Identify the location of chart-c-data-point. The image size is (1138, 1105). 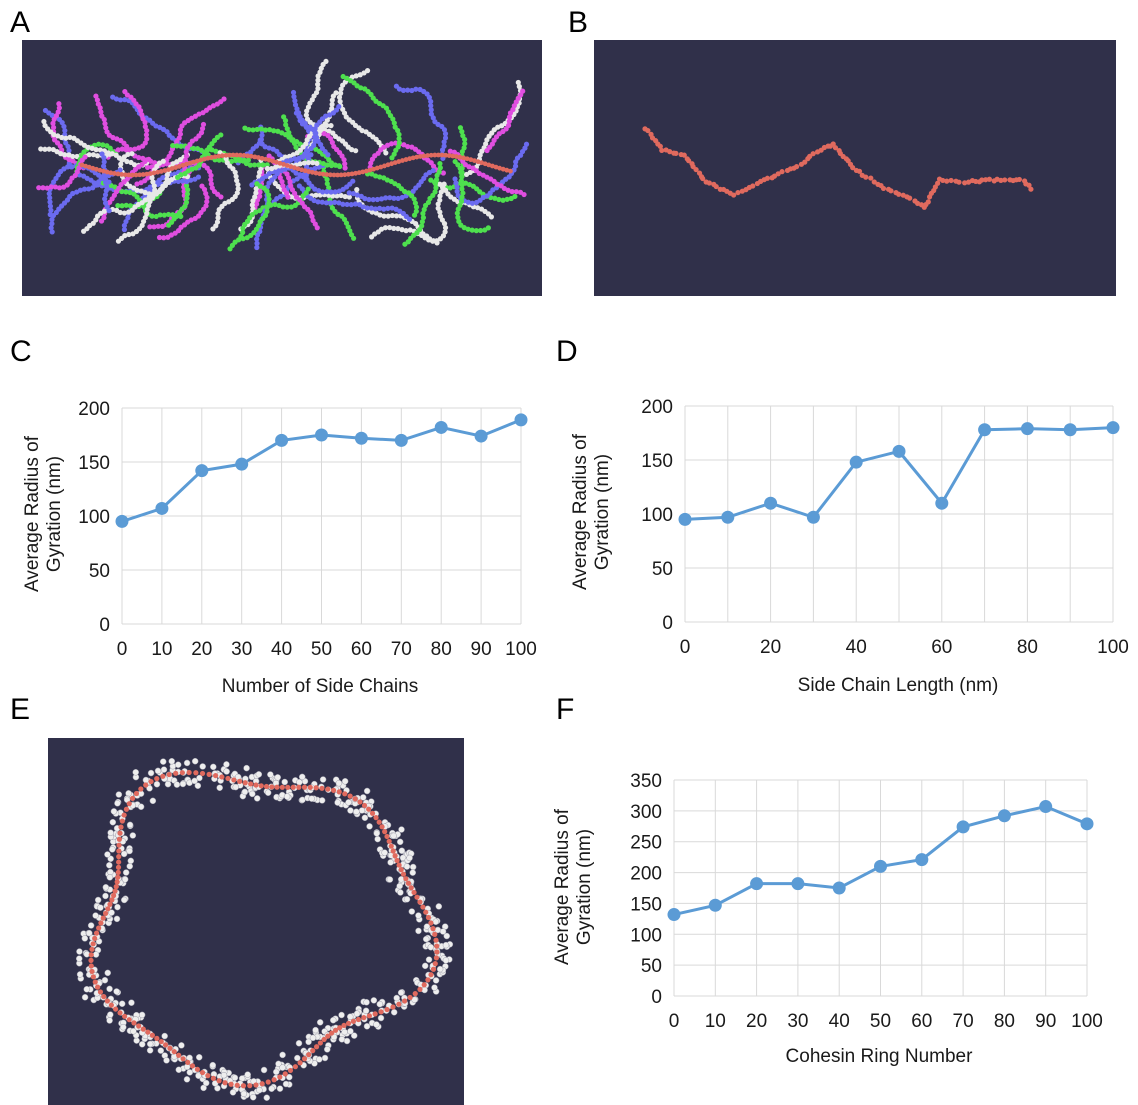
(401, 440).